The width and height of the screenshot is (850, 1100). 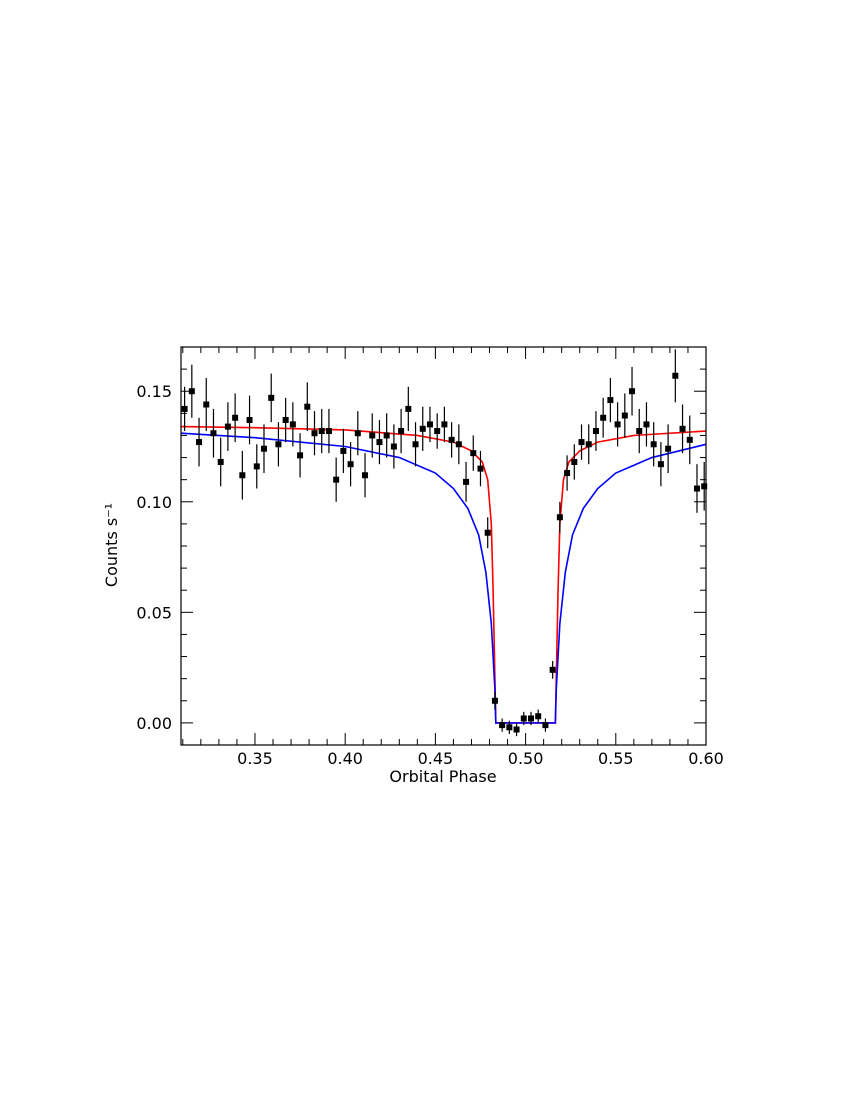 I want to click on y-tick-label: 0.15, so click(x=154, y=391).